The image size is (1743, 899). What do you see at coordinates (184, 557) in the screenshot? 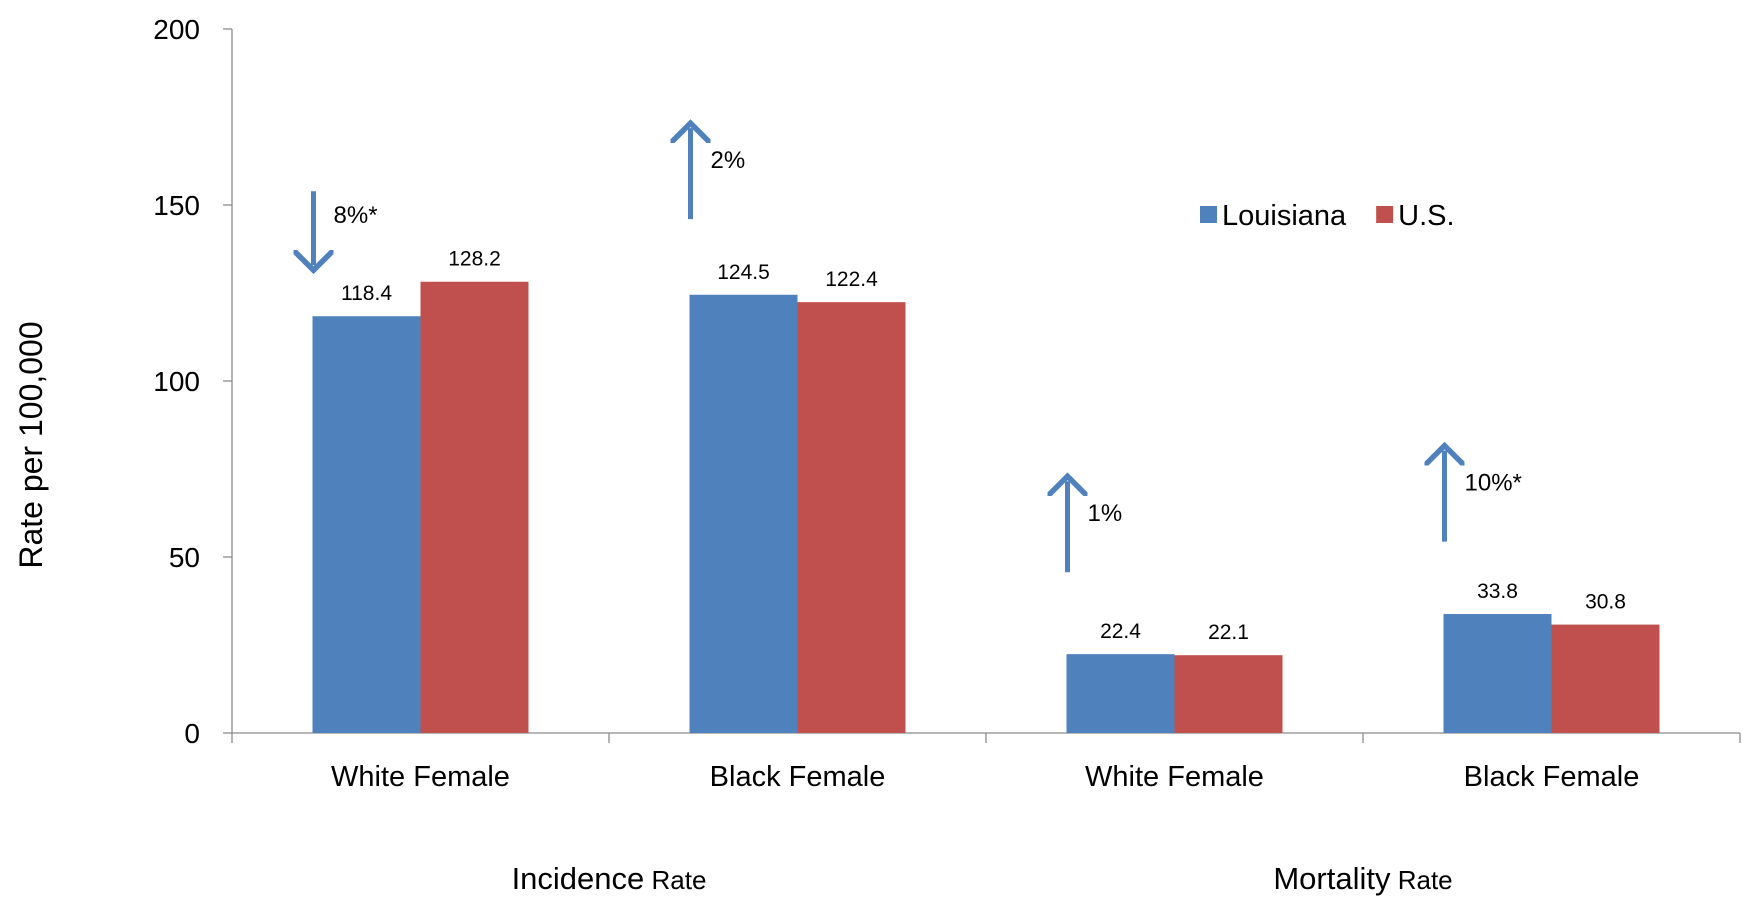
I see `y-tick-label: 50` at bounding box center [184, 557].